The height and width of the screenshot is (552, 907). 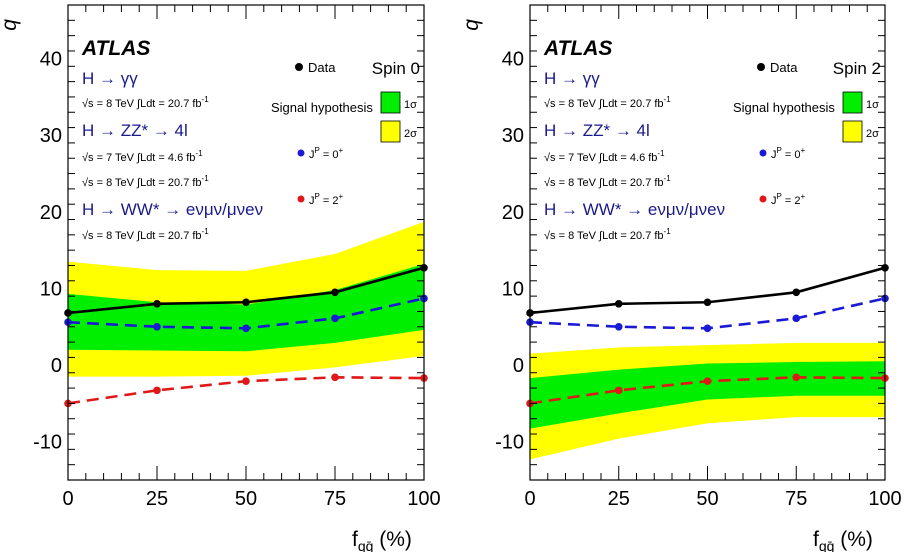 I want to click on legend-two-sigma-swatch, so click(x=390, y=131).